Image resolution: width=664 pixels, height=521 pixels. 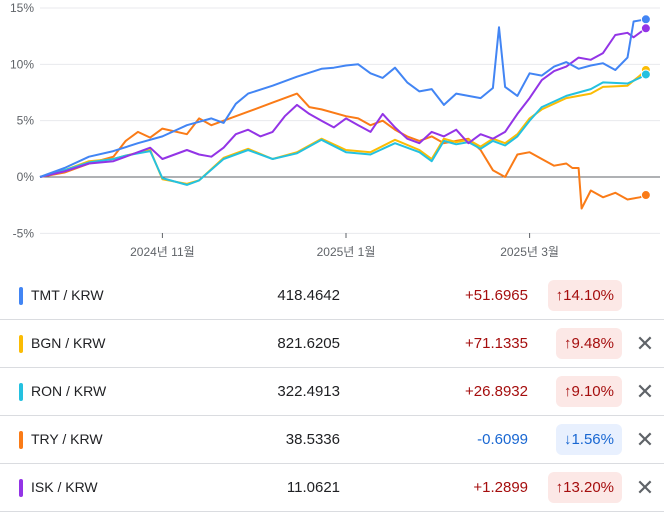 I want to click on table-row: BGN / KRW 821.6205 +71.1335 ↑9.48% ✕, so click(x=332, y=344).